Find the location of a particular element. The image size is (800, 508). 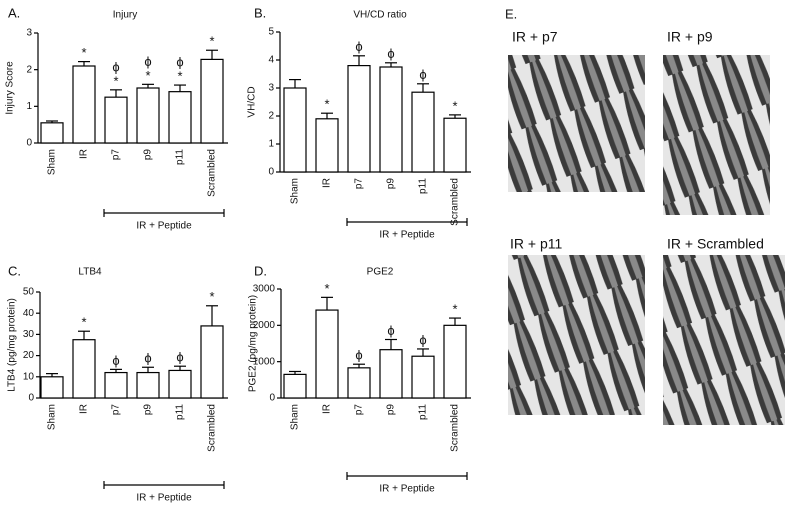

panel-label: A. is located at coordinates (14, 12).